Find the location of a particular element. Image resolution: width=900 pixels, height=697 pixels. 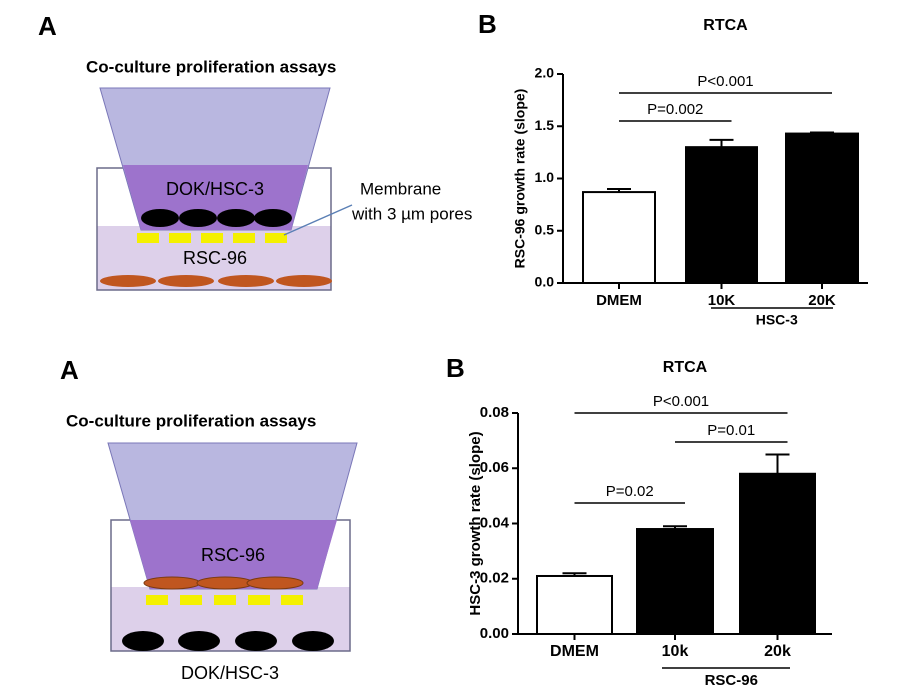

insert-medium is located at coordinates (233, 554).